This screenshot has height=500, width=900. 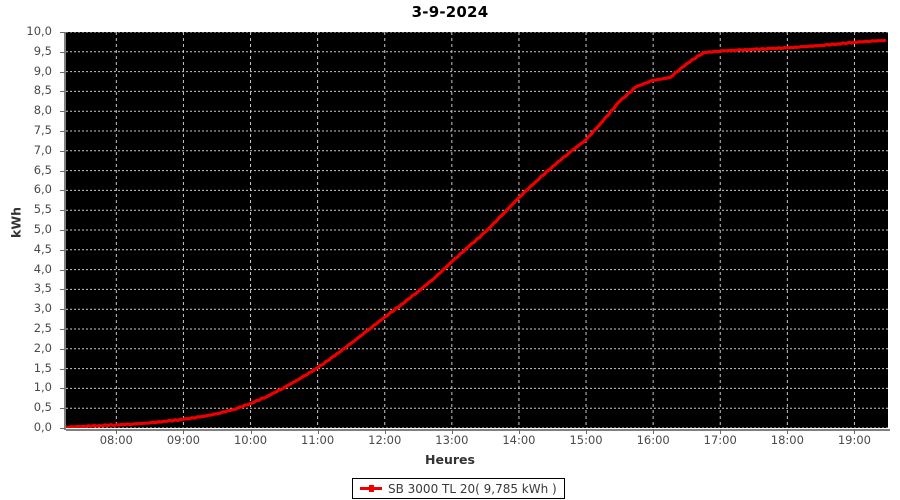 What do you see at coordinates (42, 268) in the screenshot?
I see `y-tick-label: 4,0` at bounding box center [42, 268].